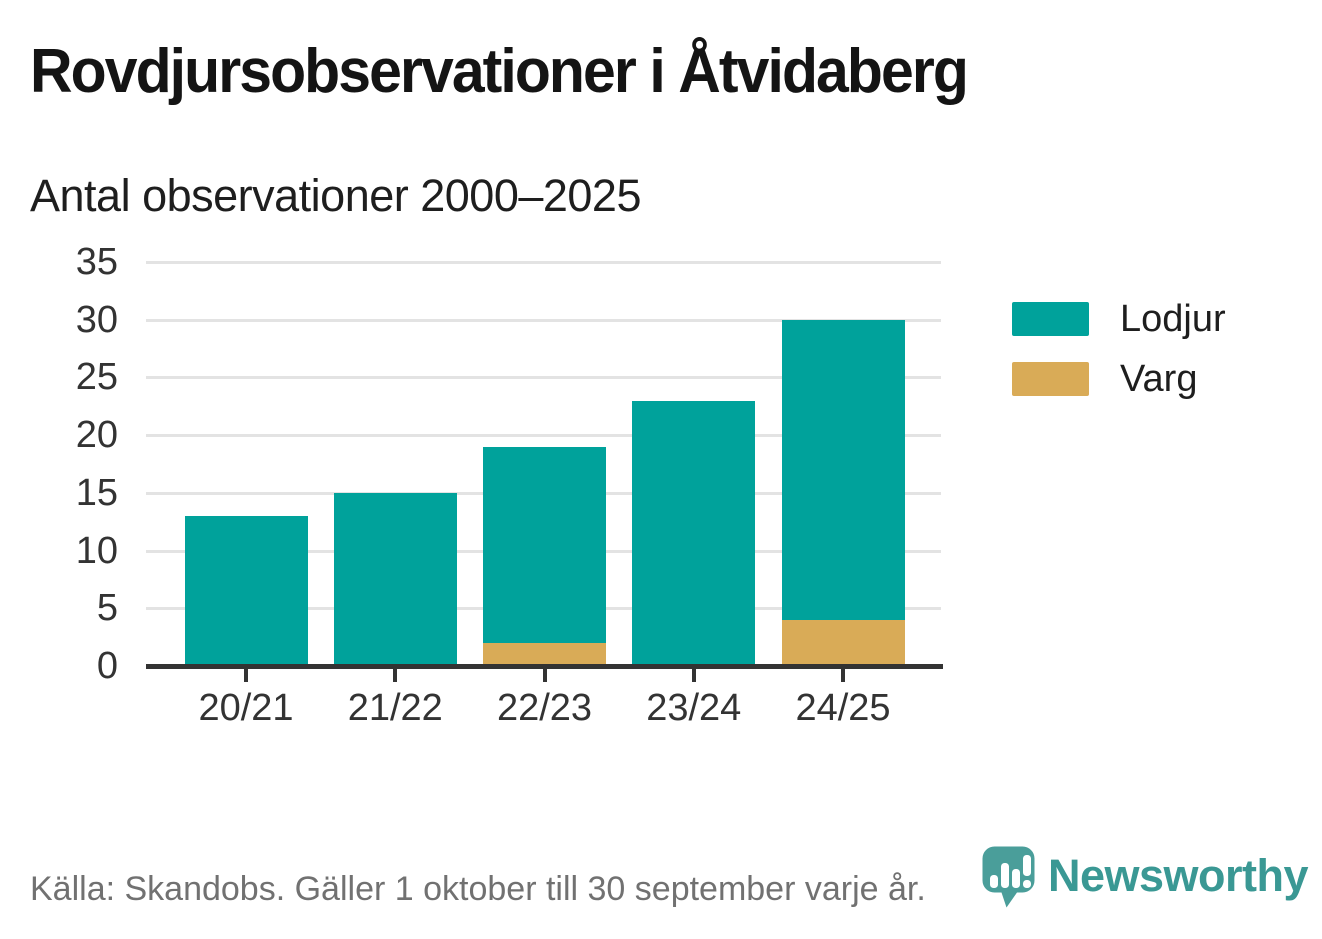 Image resolution: width=1322 pixels, height=939 pixels. Describe the element at coordinates (1027, 865) in the screenshot. I see `exclamation-stem` at that location.